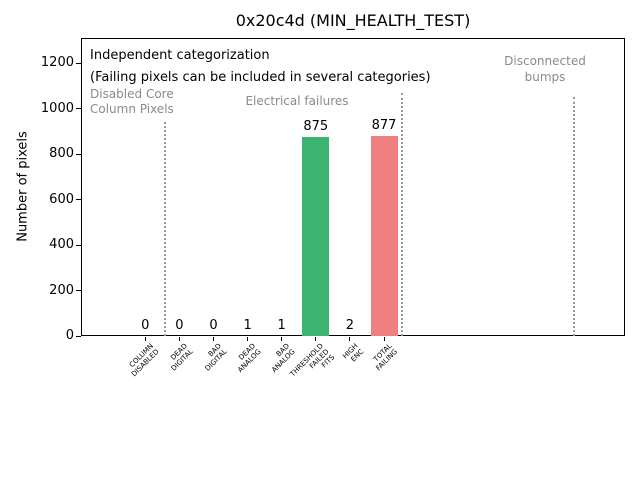 The height and width of the screenshot is (480, 640). I want to click on y-tick-label: 0, so click(69, 335).